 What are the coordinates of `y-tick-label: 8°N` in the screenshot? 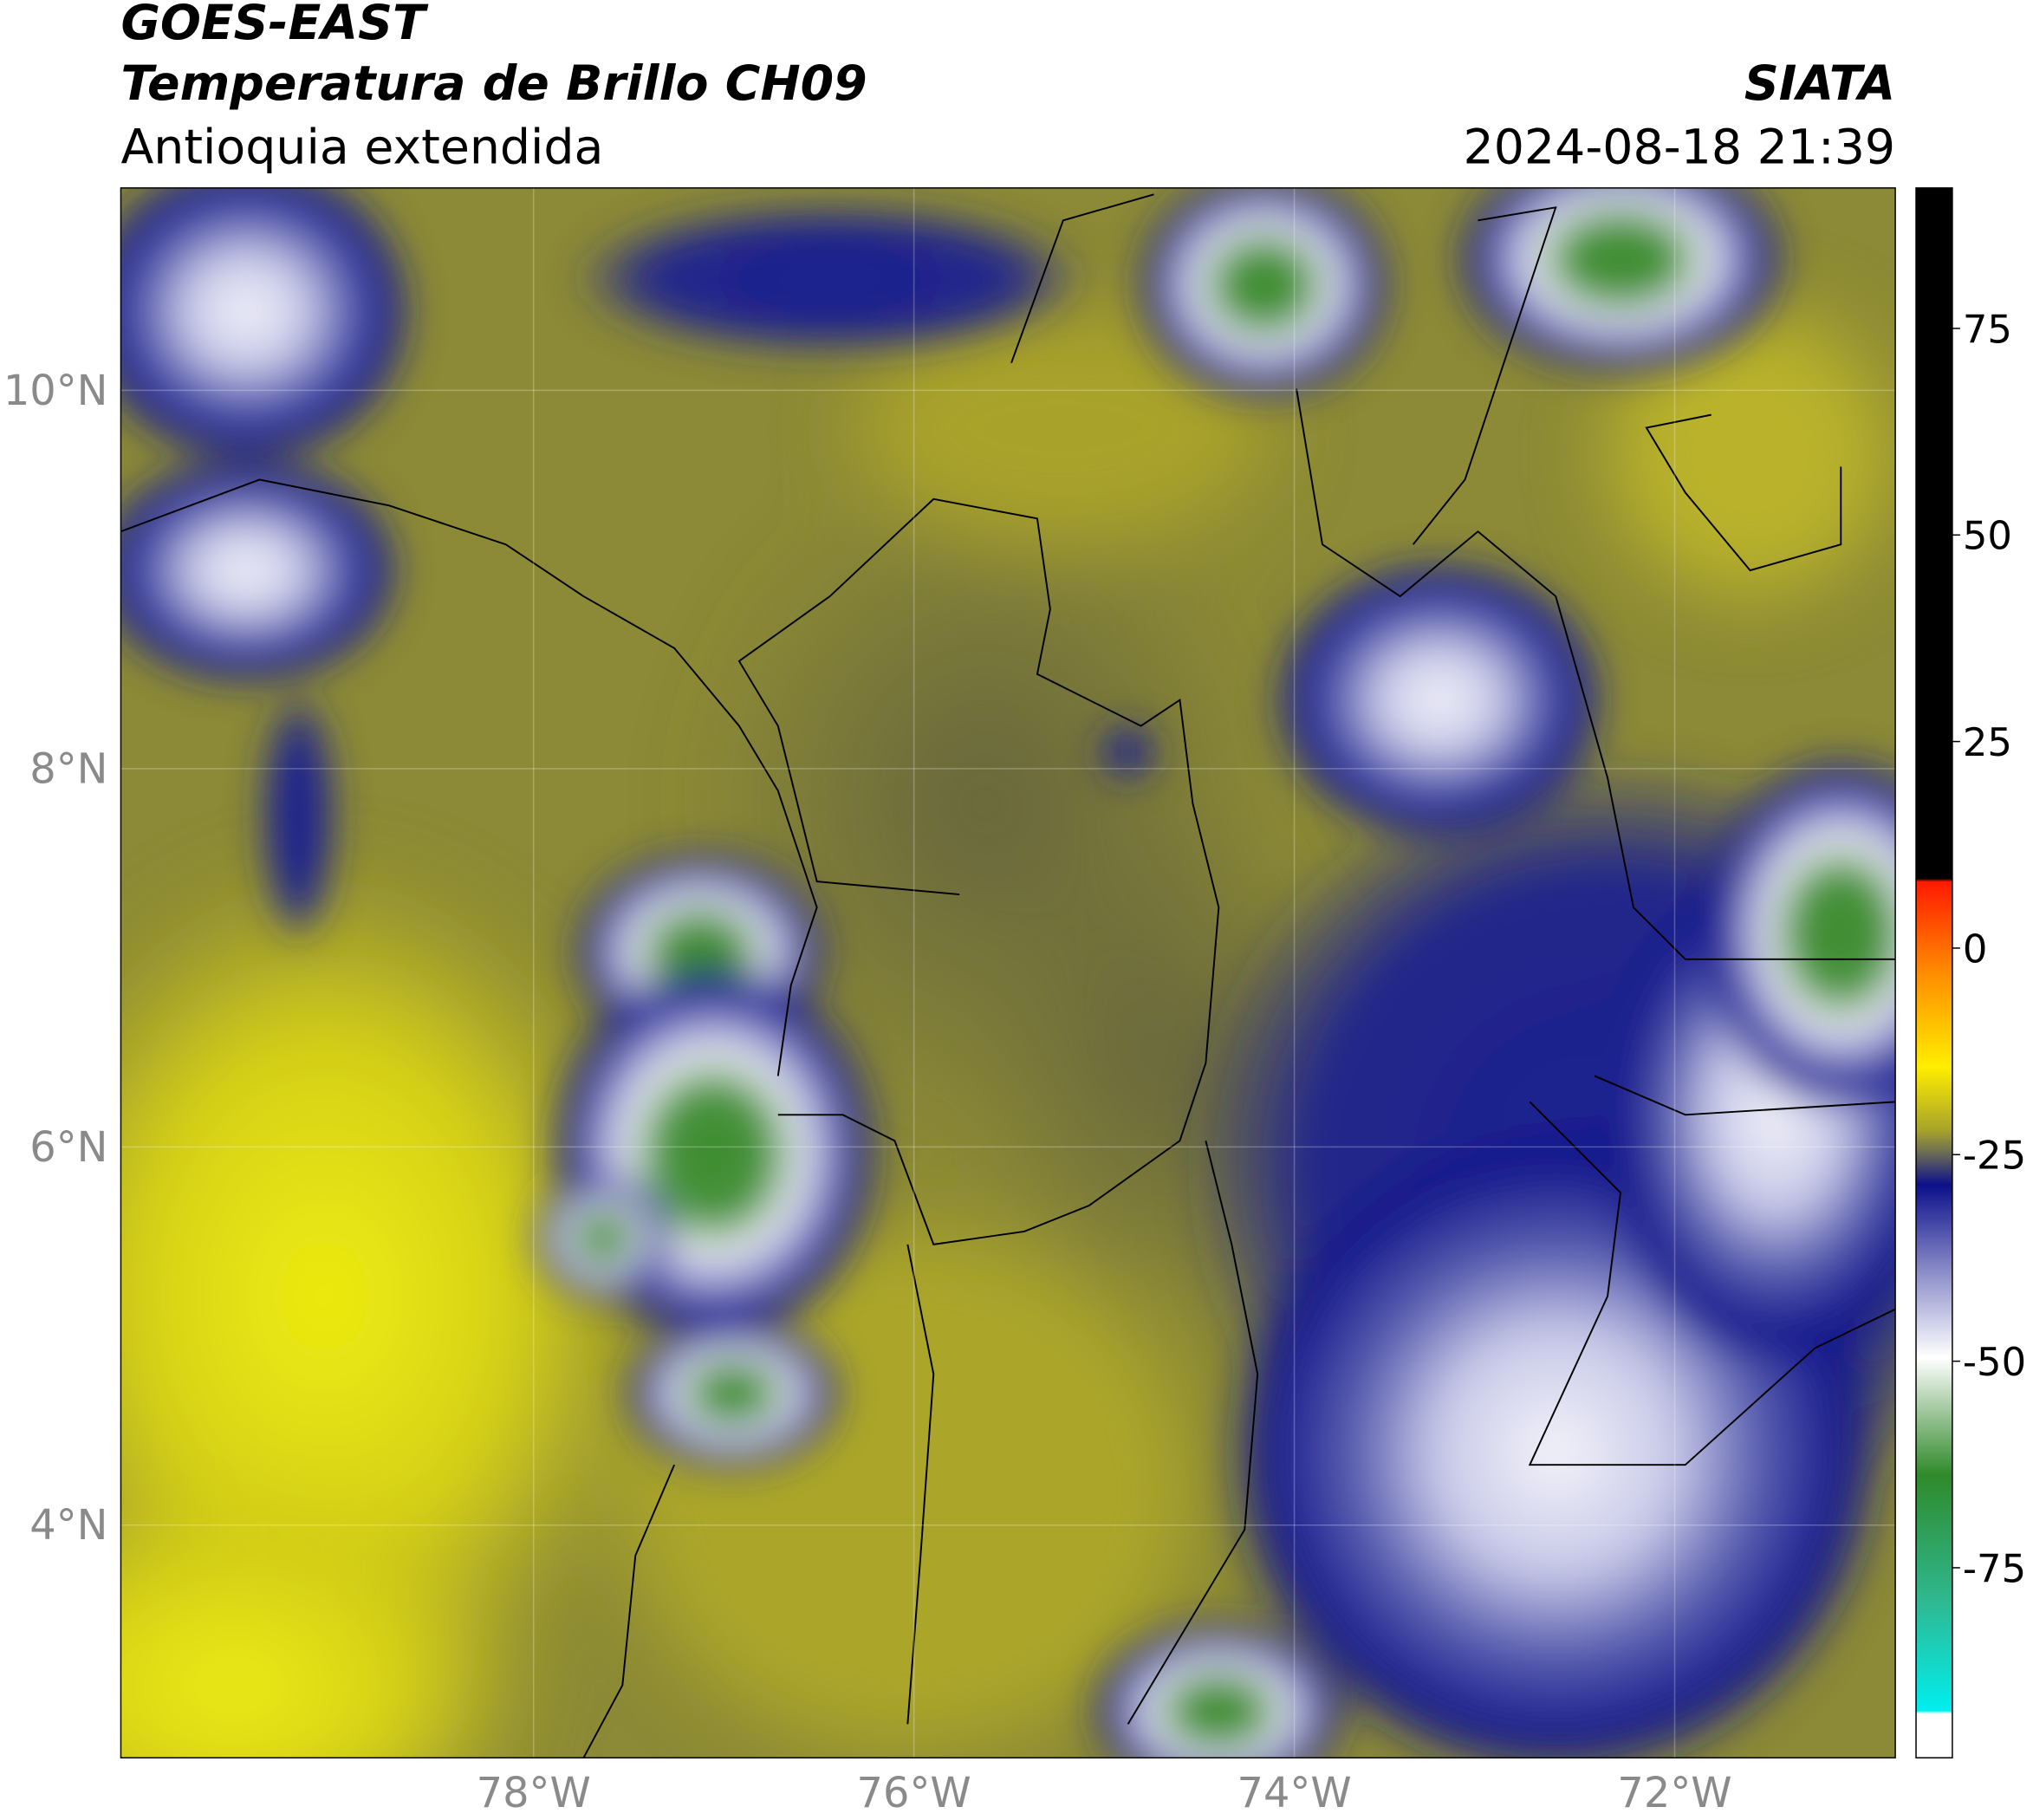 It's located at (68, 769).